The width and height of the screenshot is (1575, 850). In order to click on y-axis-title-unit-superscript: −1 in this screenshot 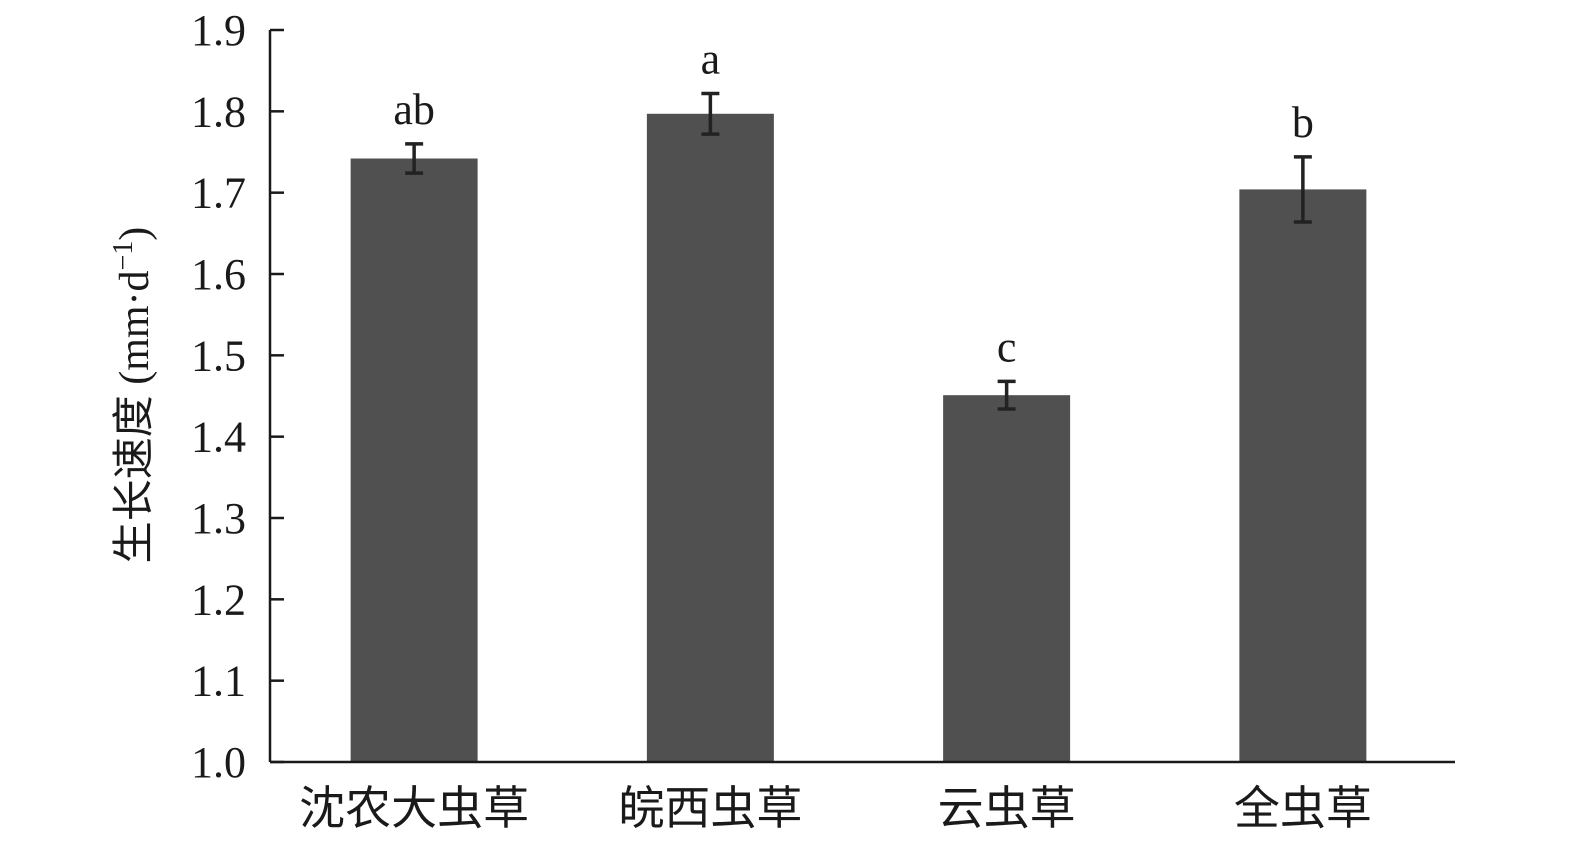, I will do `click(123, 256)`.